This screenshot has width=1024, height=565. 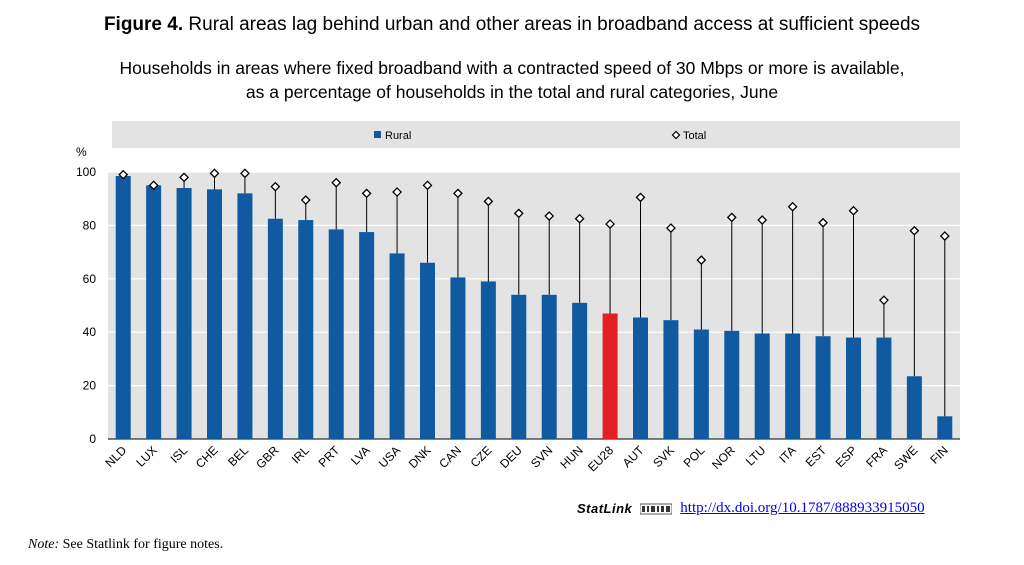 What do you see at coordinates (787, 454) in the screenshot?
I see `x-tick-label: ITA` at bounding box center [787, 454].